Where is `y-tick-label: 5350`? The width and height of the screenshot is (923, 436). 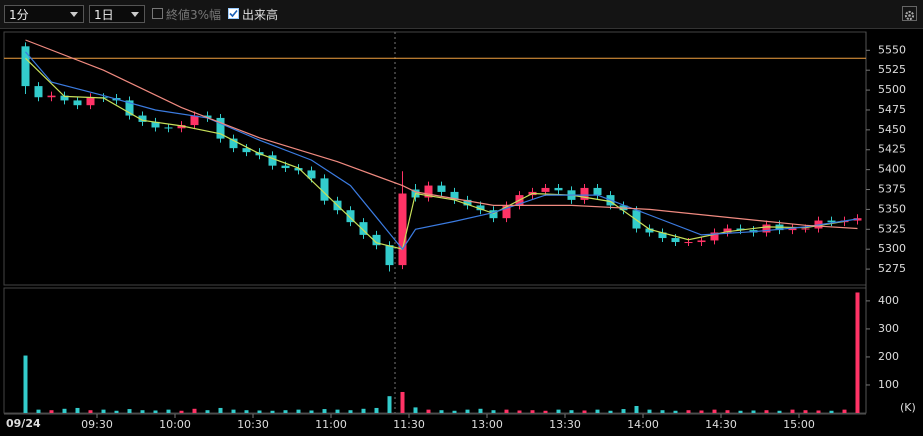 y-tick-label: 5350 is located at coordinates (892, 208).